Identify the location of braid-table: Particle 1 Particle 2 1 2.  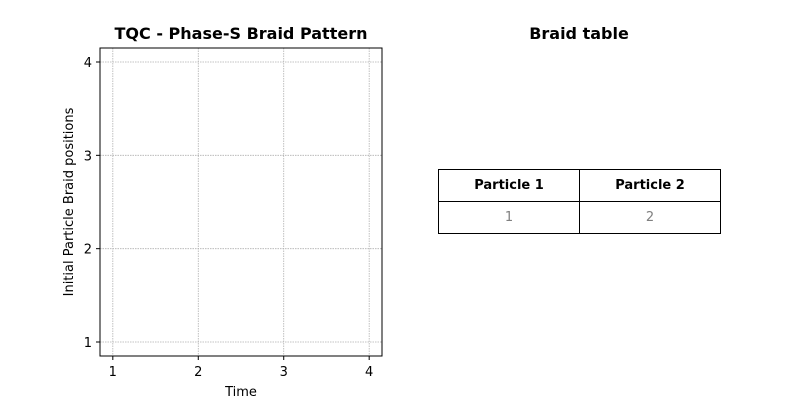
(579, 201).